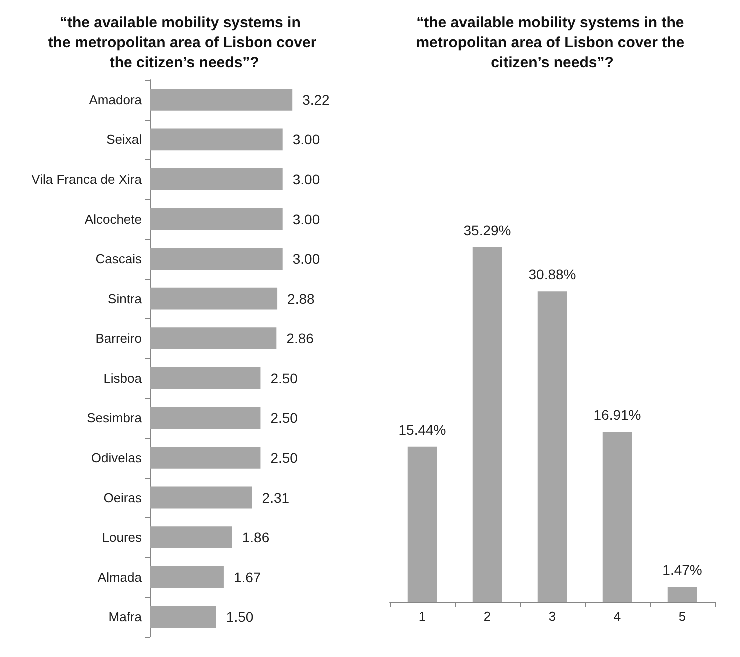 The image size is (740, 657). Describe the element at coordinates (123, 498) in the screenshot. I see `y-tick-label: Oeiras` at that location.